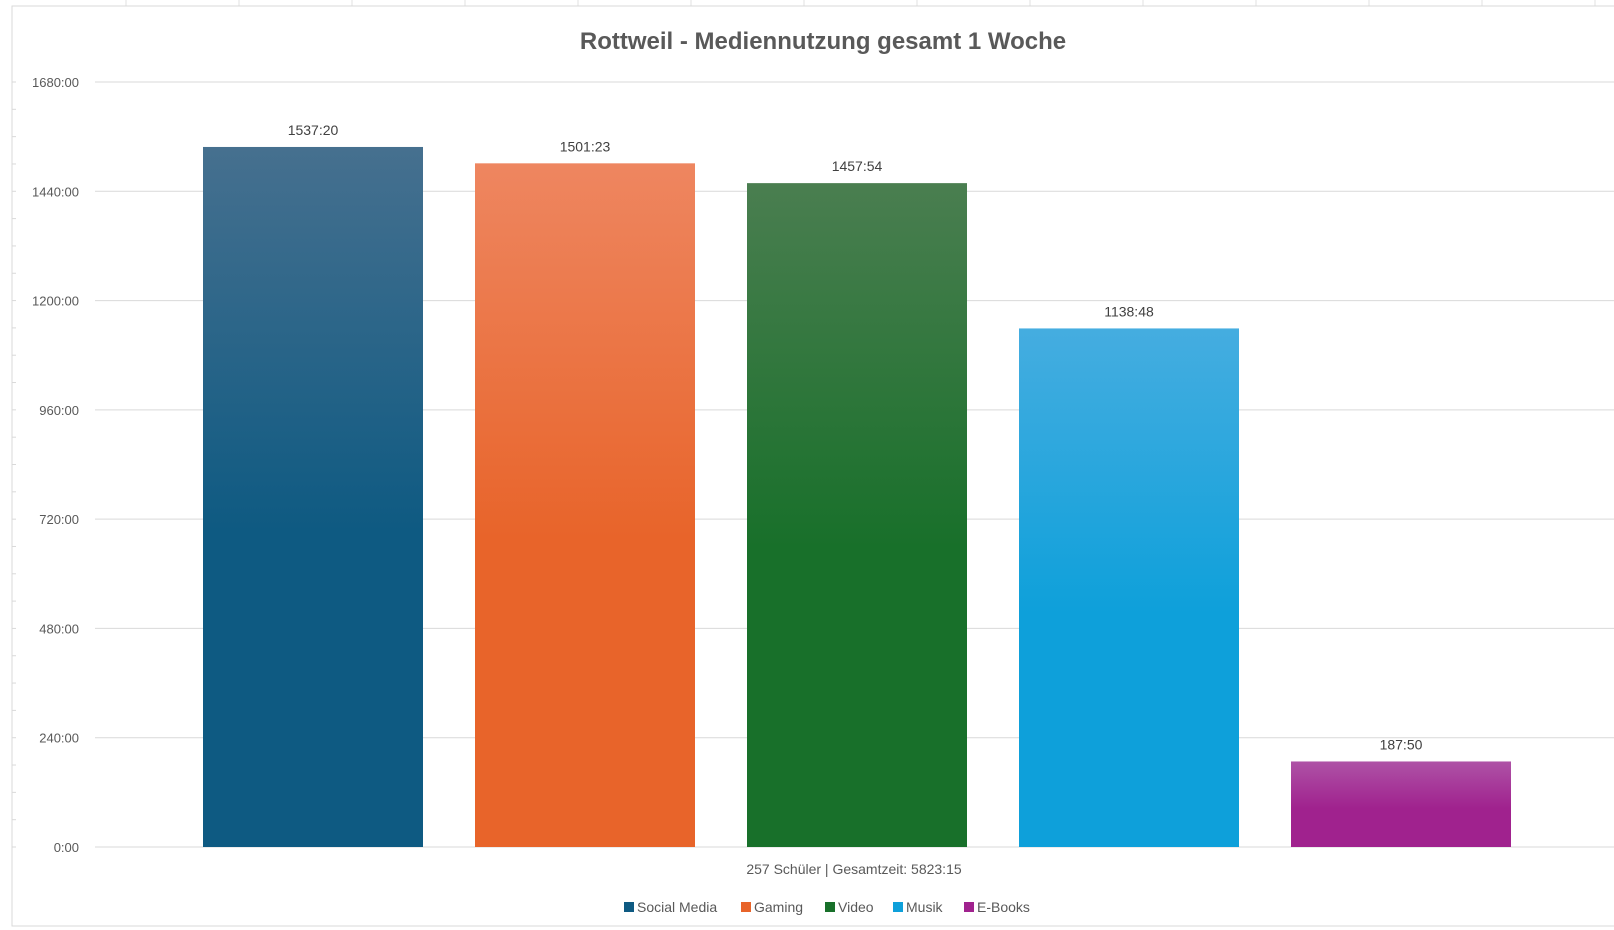 The height and width of the screenshot is (930, 1614). What do you see at coordinates (55, 82) in the screenshot?
I see `y-tick-label: 1680:00` at bounding box center [55, 82].